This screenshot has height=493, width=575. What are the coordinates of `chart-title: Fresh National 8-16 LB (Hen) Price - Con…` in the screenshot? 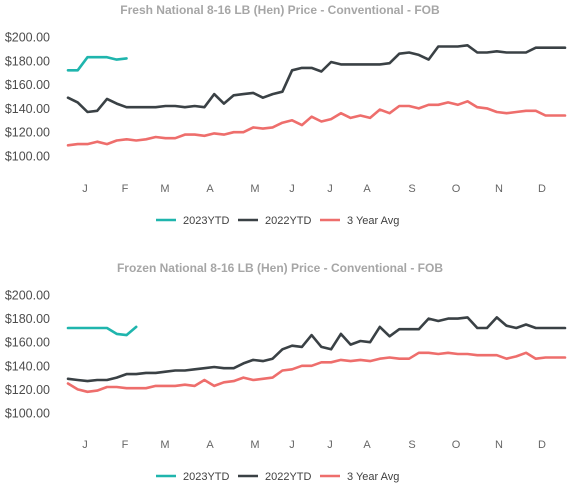 It's located at (280, 10).